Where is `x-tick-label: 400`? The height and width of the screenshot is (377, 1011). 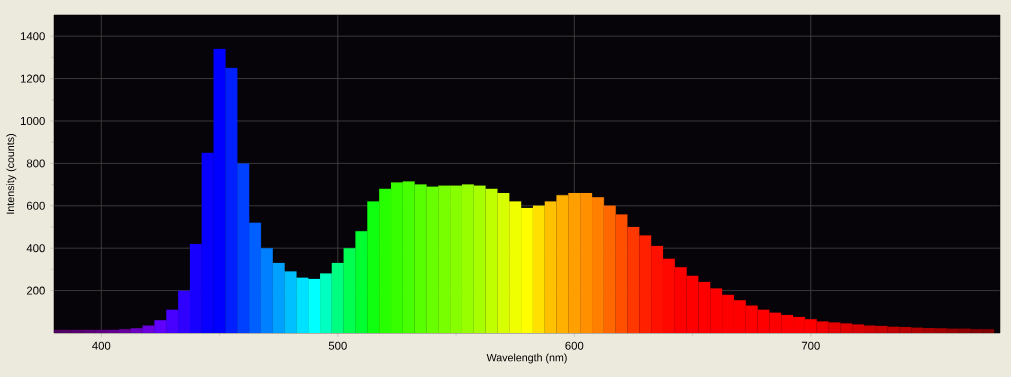 x-tick-label: 400 is located at coordinates (101, 345).